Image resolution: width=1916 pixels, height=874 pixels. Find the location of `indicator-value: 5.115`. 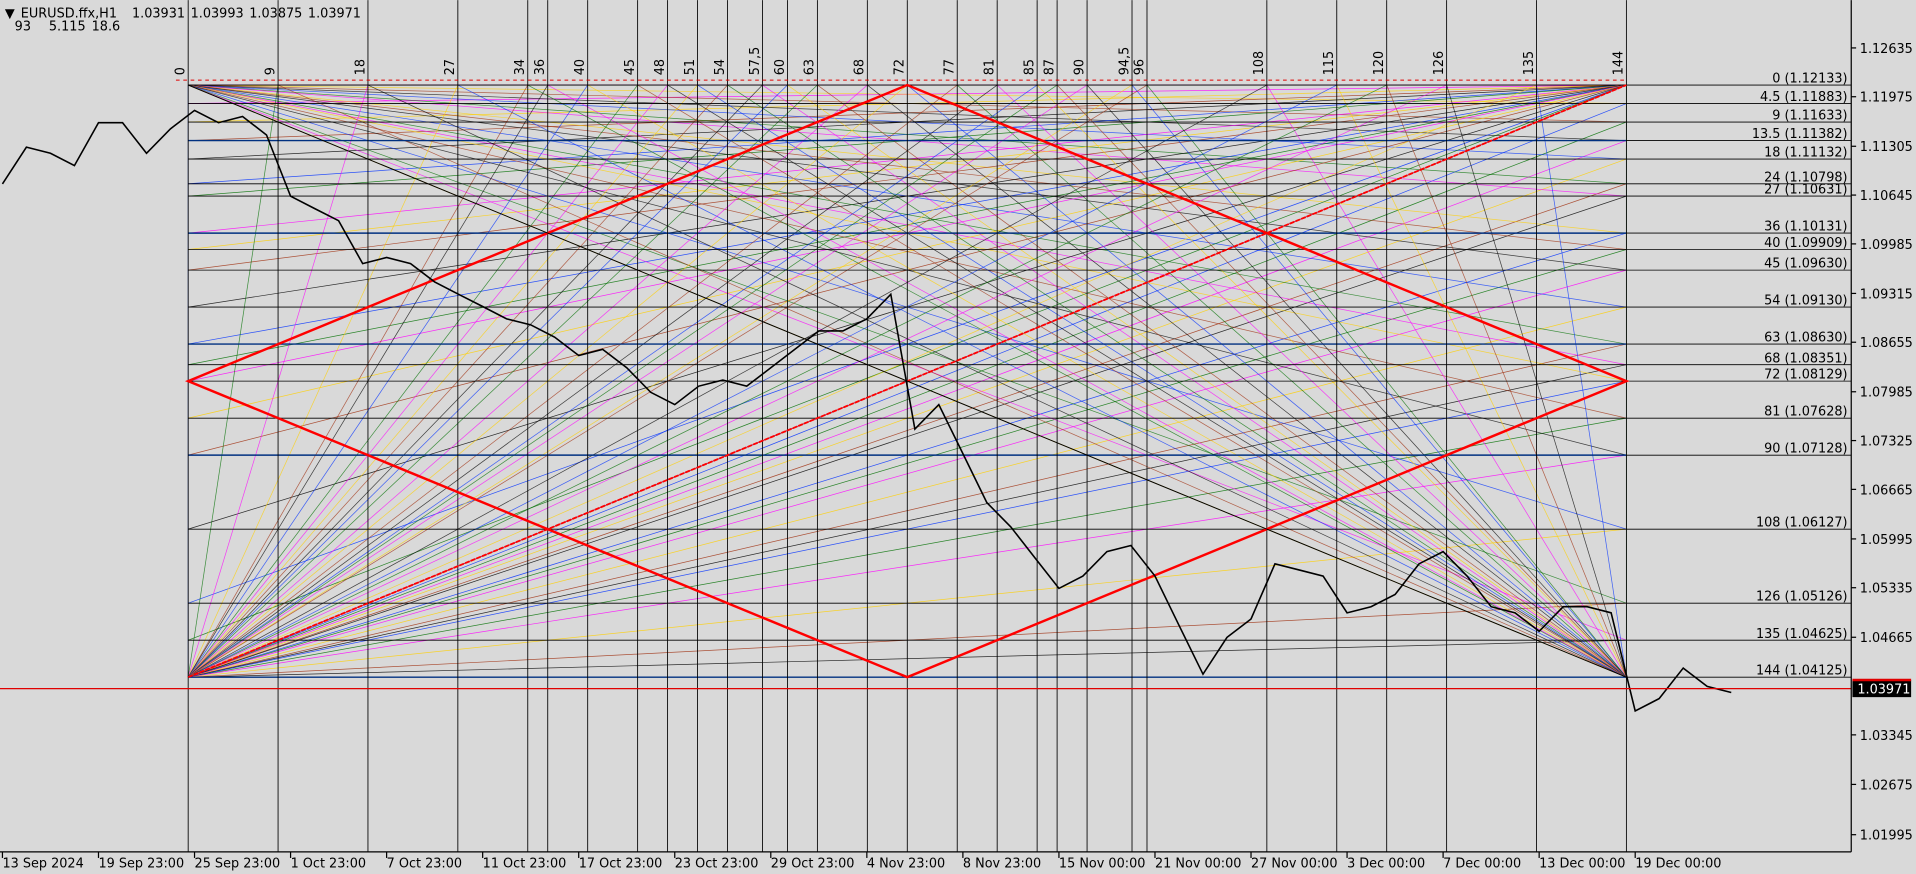

indicator-value: 5.115 is located at coordinates (67, 27).